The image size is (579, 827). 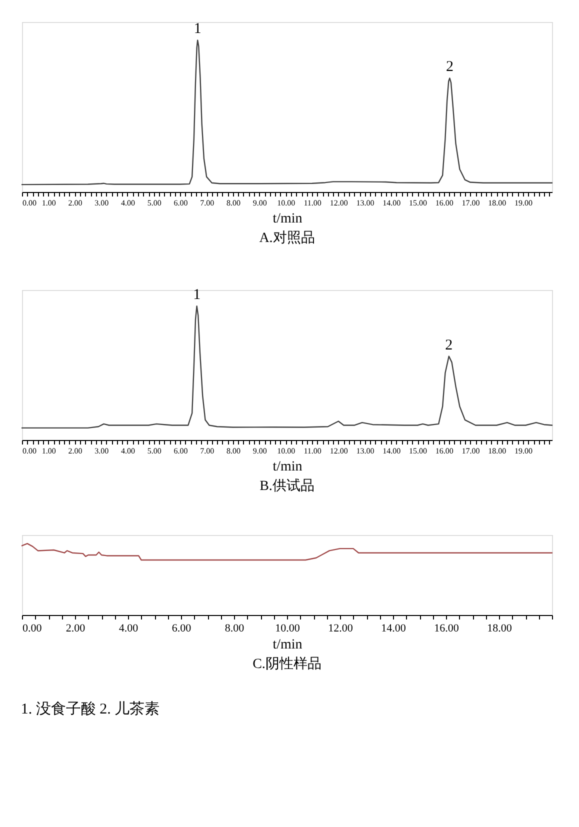 What do you see at coordinates (287, 486) in the screenshot?
I see `text: B.供试品` at bounding box center [287, 486].